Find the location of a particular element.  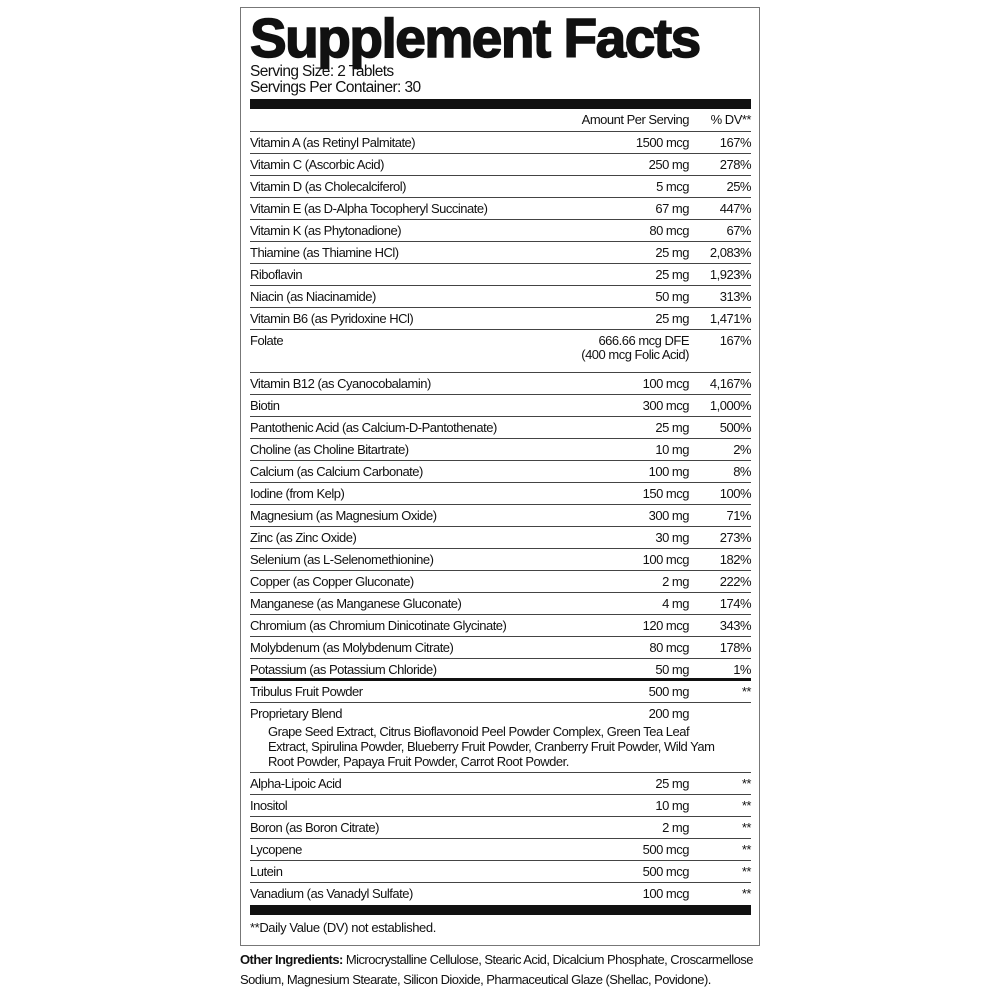

nutrient-dv: 1,000% is located at coordinates (730, 405).